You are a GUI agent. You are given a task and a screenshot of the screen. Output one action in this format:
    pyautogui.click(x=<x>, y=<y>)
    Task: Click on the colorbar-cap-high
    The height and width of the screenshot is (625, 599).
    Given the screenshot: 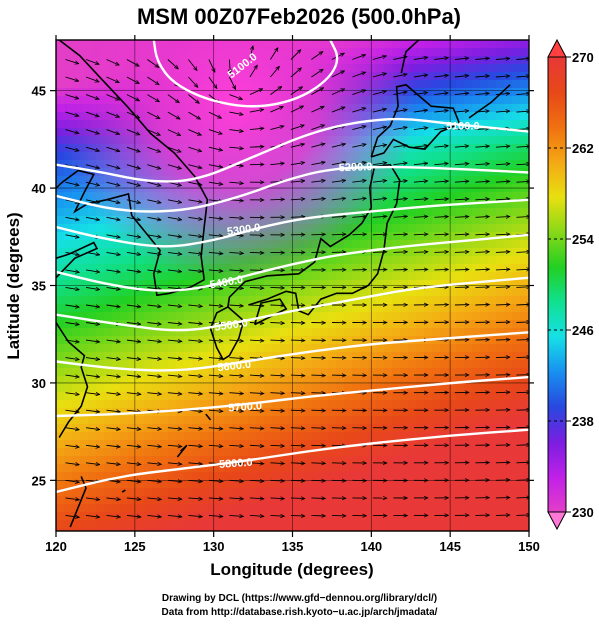 What is the action you would take?
    pyautogui.click(x=557, y=48)
    